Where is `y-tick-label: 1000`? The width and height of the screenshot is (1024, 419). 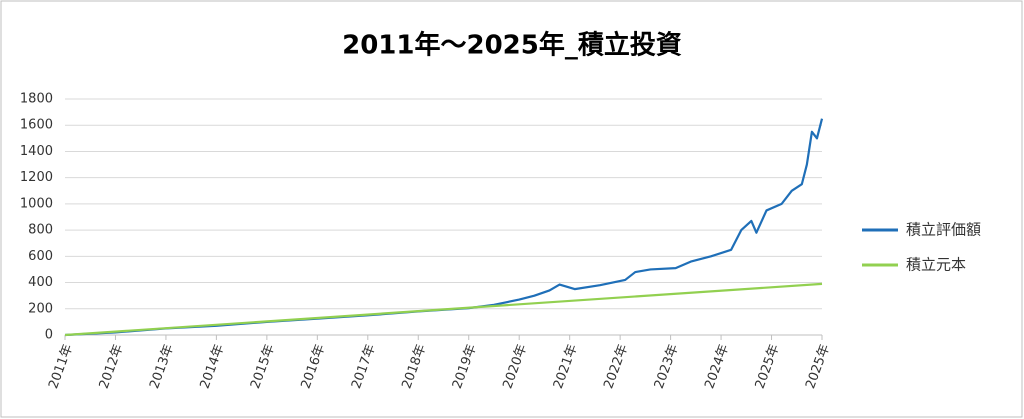 y-tick-label: 1000 is located at coordinates (36, 203).